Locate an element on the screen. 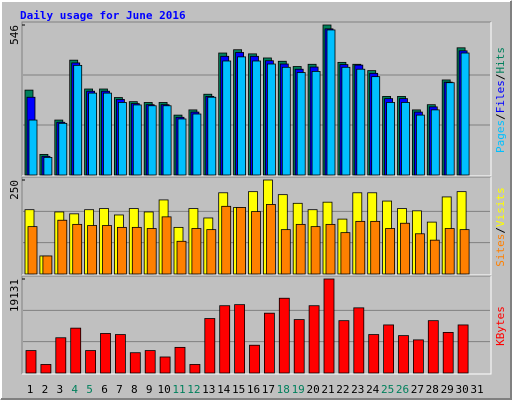 This screenshot has height=400, width=512. x-tick-label: 17 is located at coordinates (268, 389).